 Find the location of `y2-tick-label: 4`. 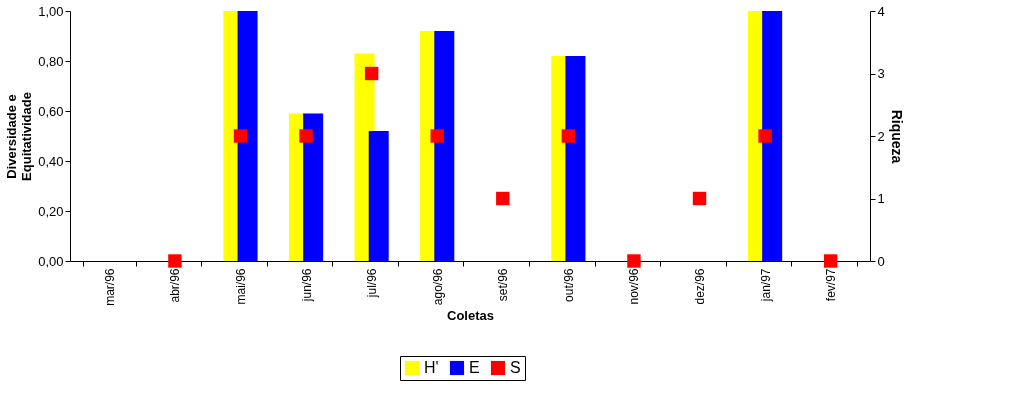

y2-tick-label: 4 is located at coordinates (881, 11).